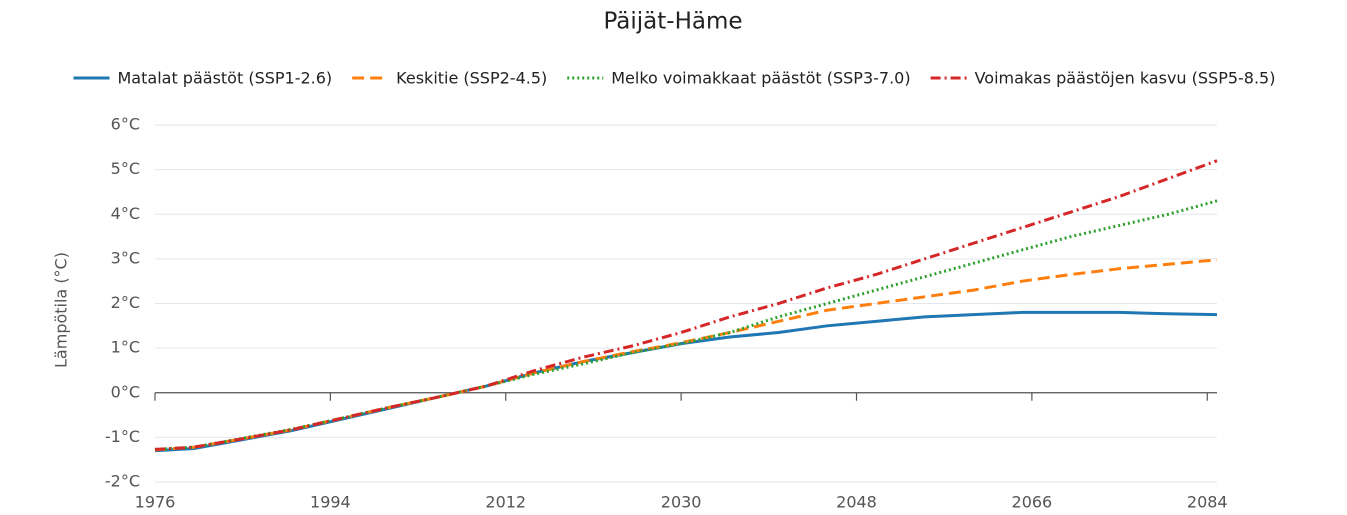  I want to click on y-tick-label: 0°C, so click(125, 391).